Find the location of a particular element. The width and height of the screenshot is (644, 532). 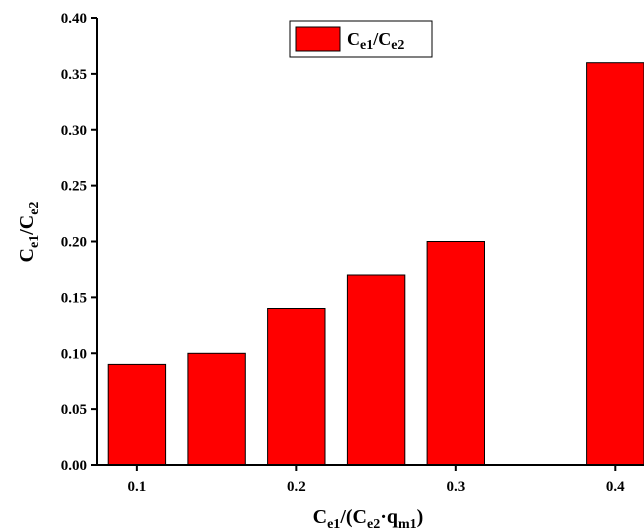

x-tick-label: 0.3 is located at coordinates (455, 487).